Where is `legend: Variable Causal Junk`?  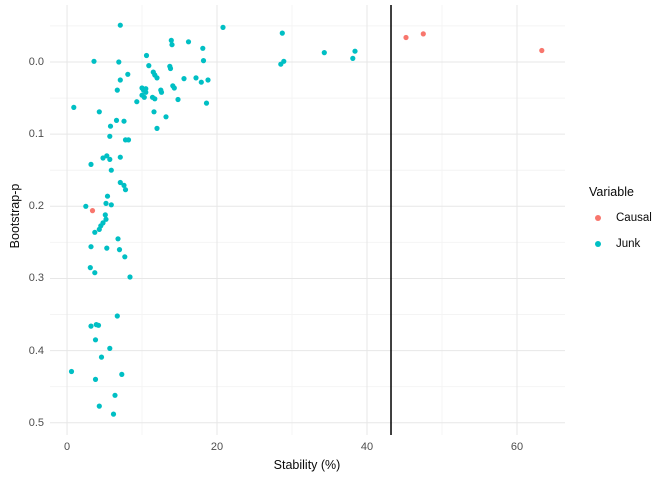 legend: Variable Causal Junk is located at coordinates (629, 218).